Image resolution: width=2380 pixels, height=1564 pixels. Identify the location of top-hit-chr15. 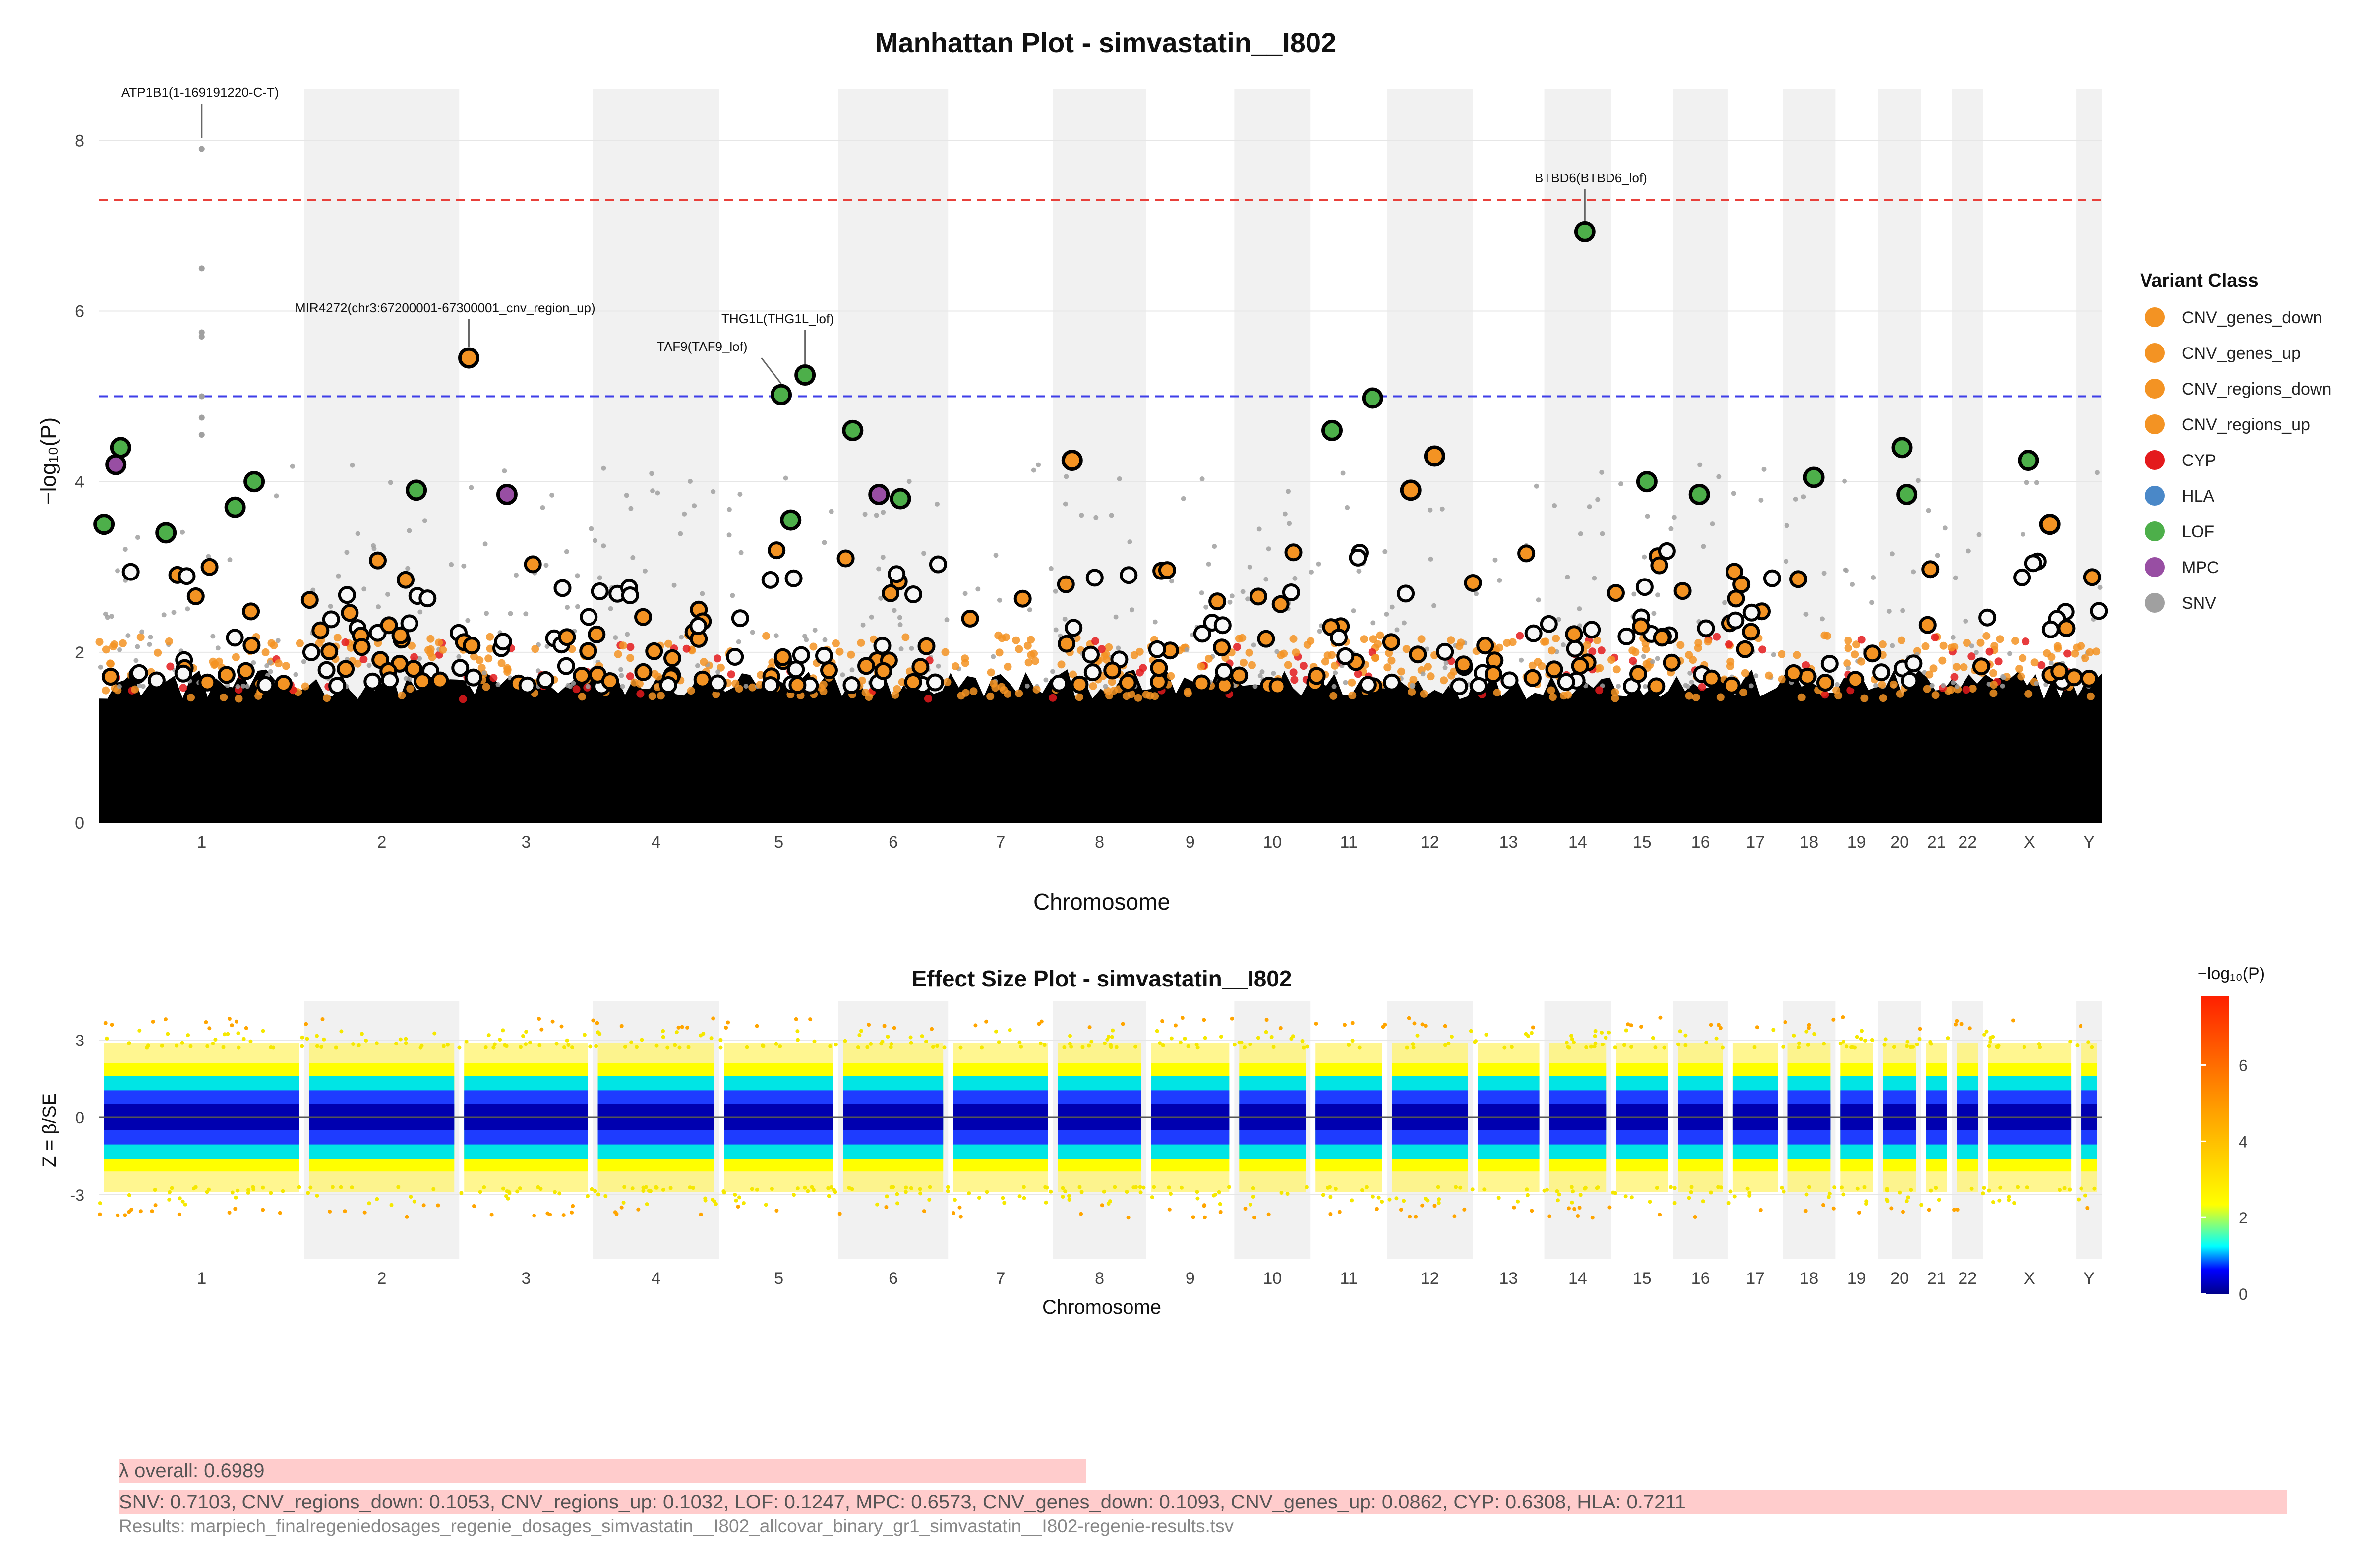
(1647, 482).